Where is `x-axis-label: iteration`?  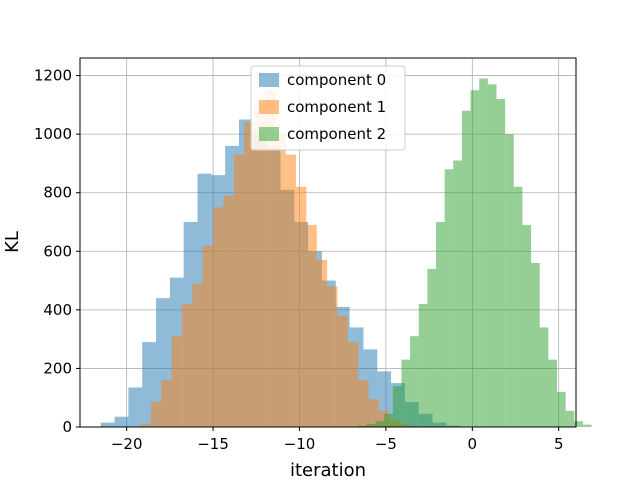
x-axis-label: iteration is located at coordinates (328, 470).